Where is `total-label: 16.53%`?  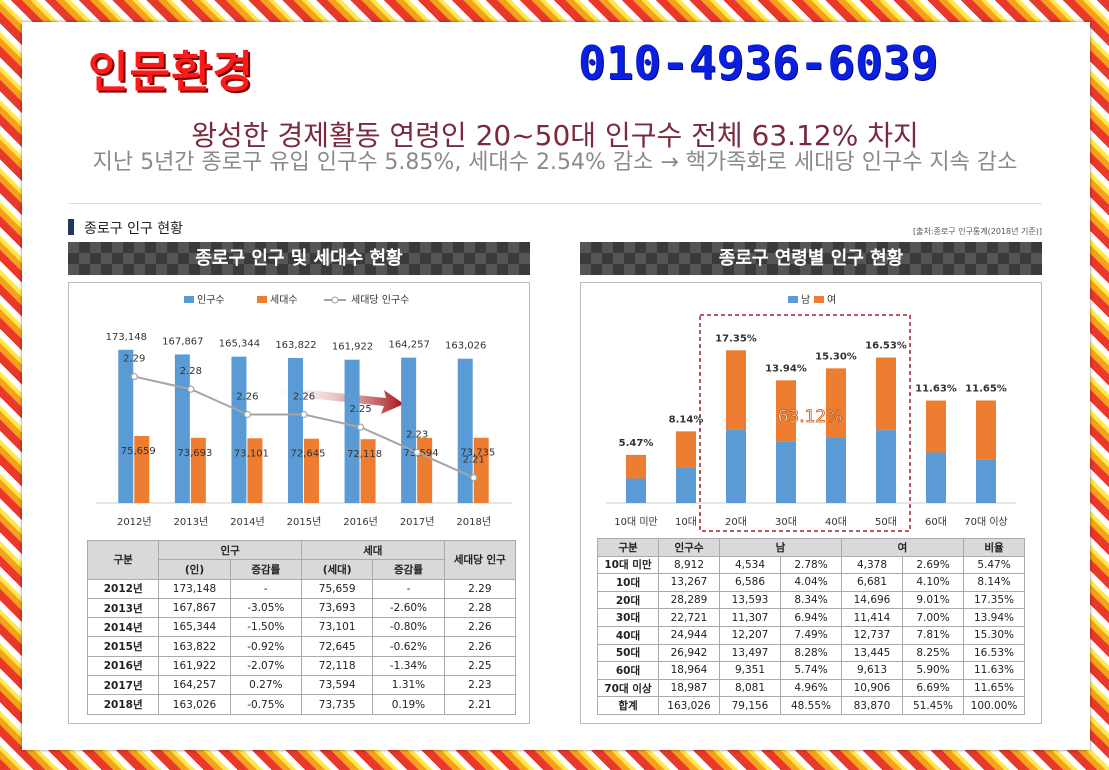 total-label: 16.53% is located at coordinates (886, 346).